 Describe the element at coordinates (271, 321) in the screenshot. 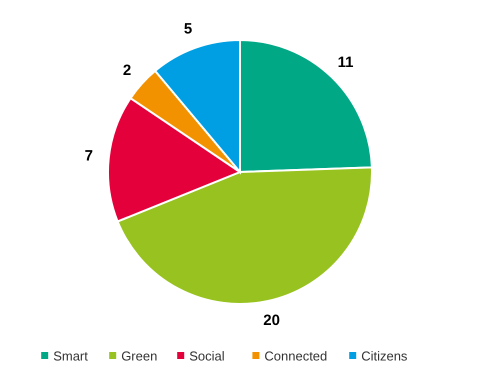

I see `data-label: 20` at that location.